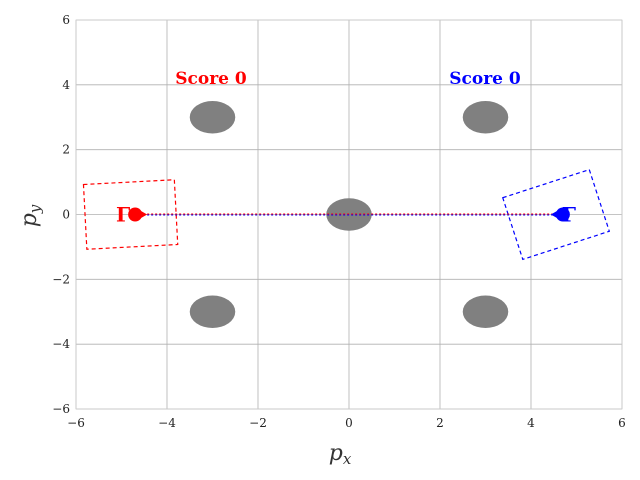 Image resolution: width=640 pixels, height=480 pixels. I want to click on agent-letter-blue: Γ, so click(569, 215).